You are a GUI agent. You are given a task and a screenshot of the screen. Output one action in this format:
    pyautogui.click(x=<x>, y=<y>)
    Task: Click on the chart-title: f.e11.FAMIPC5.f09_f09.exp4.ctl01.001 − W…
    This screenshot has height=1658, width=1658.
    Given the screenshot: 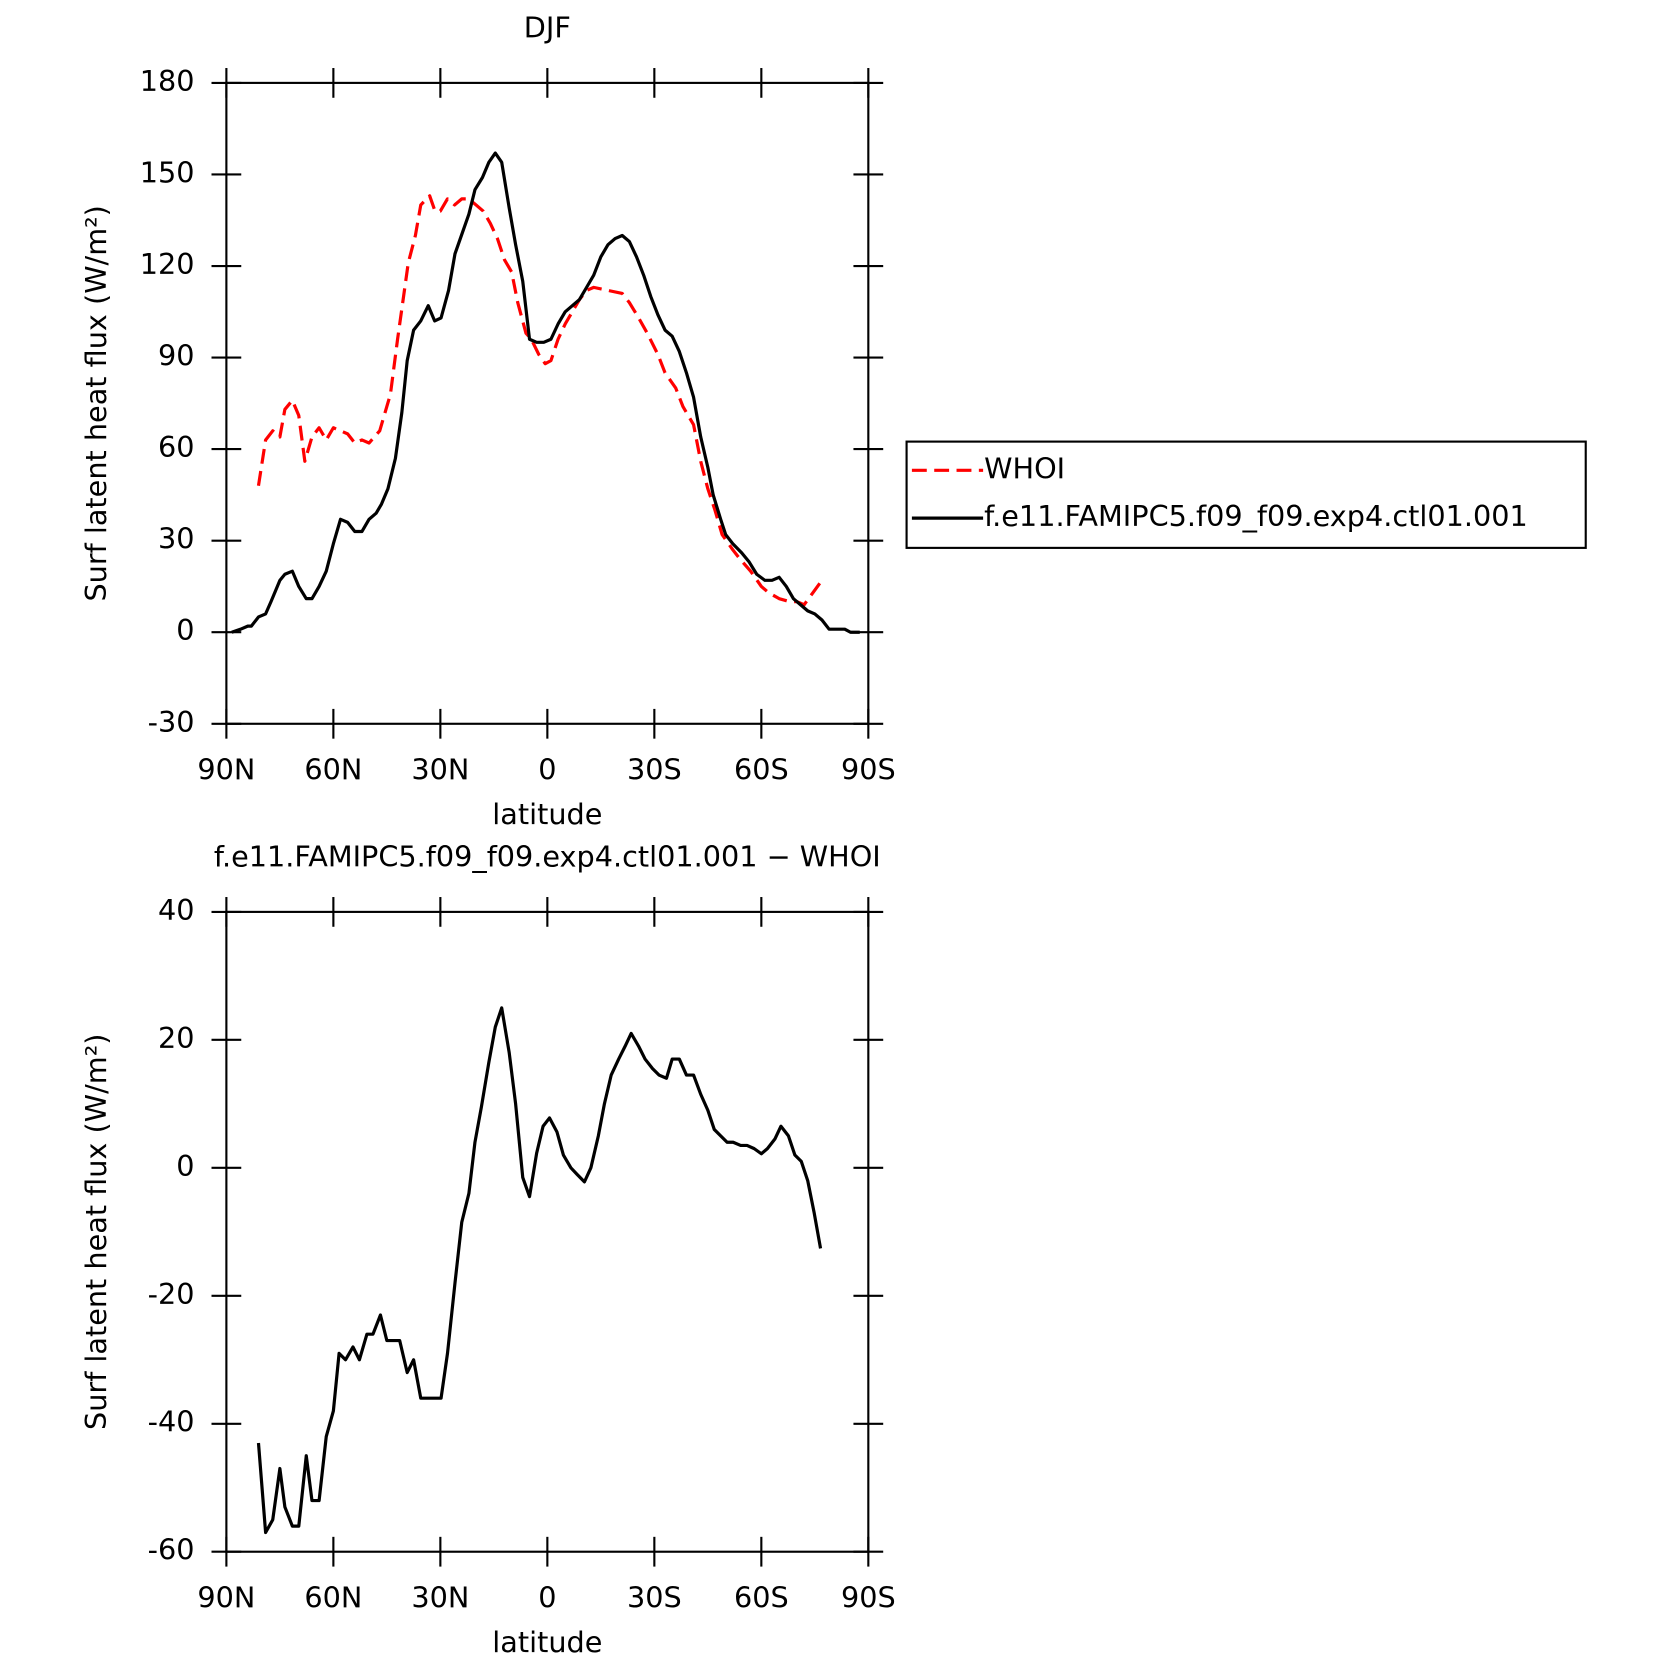 What is the action you would take?
    pyautogui.click(x=547, y=857)
    